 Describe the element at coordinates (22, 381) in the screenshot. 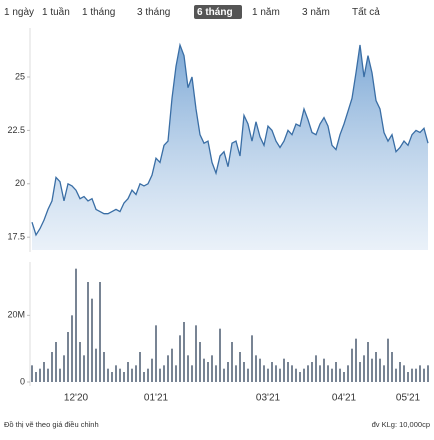

I see `y-tick-label: 0` at that location.